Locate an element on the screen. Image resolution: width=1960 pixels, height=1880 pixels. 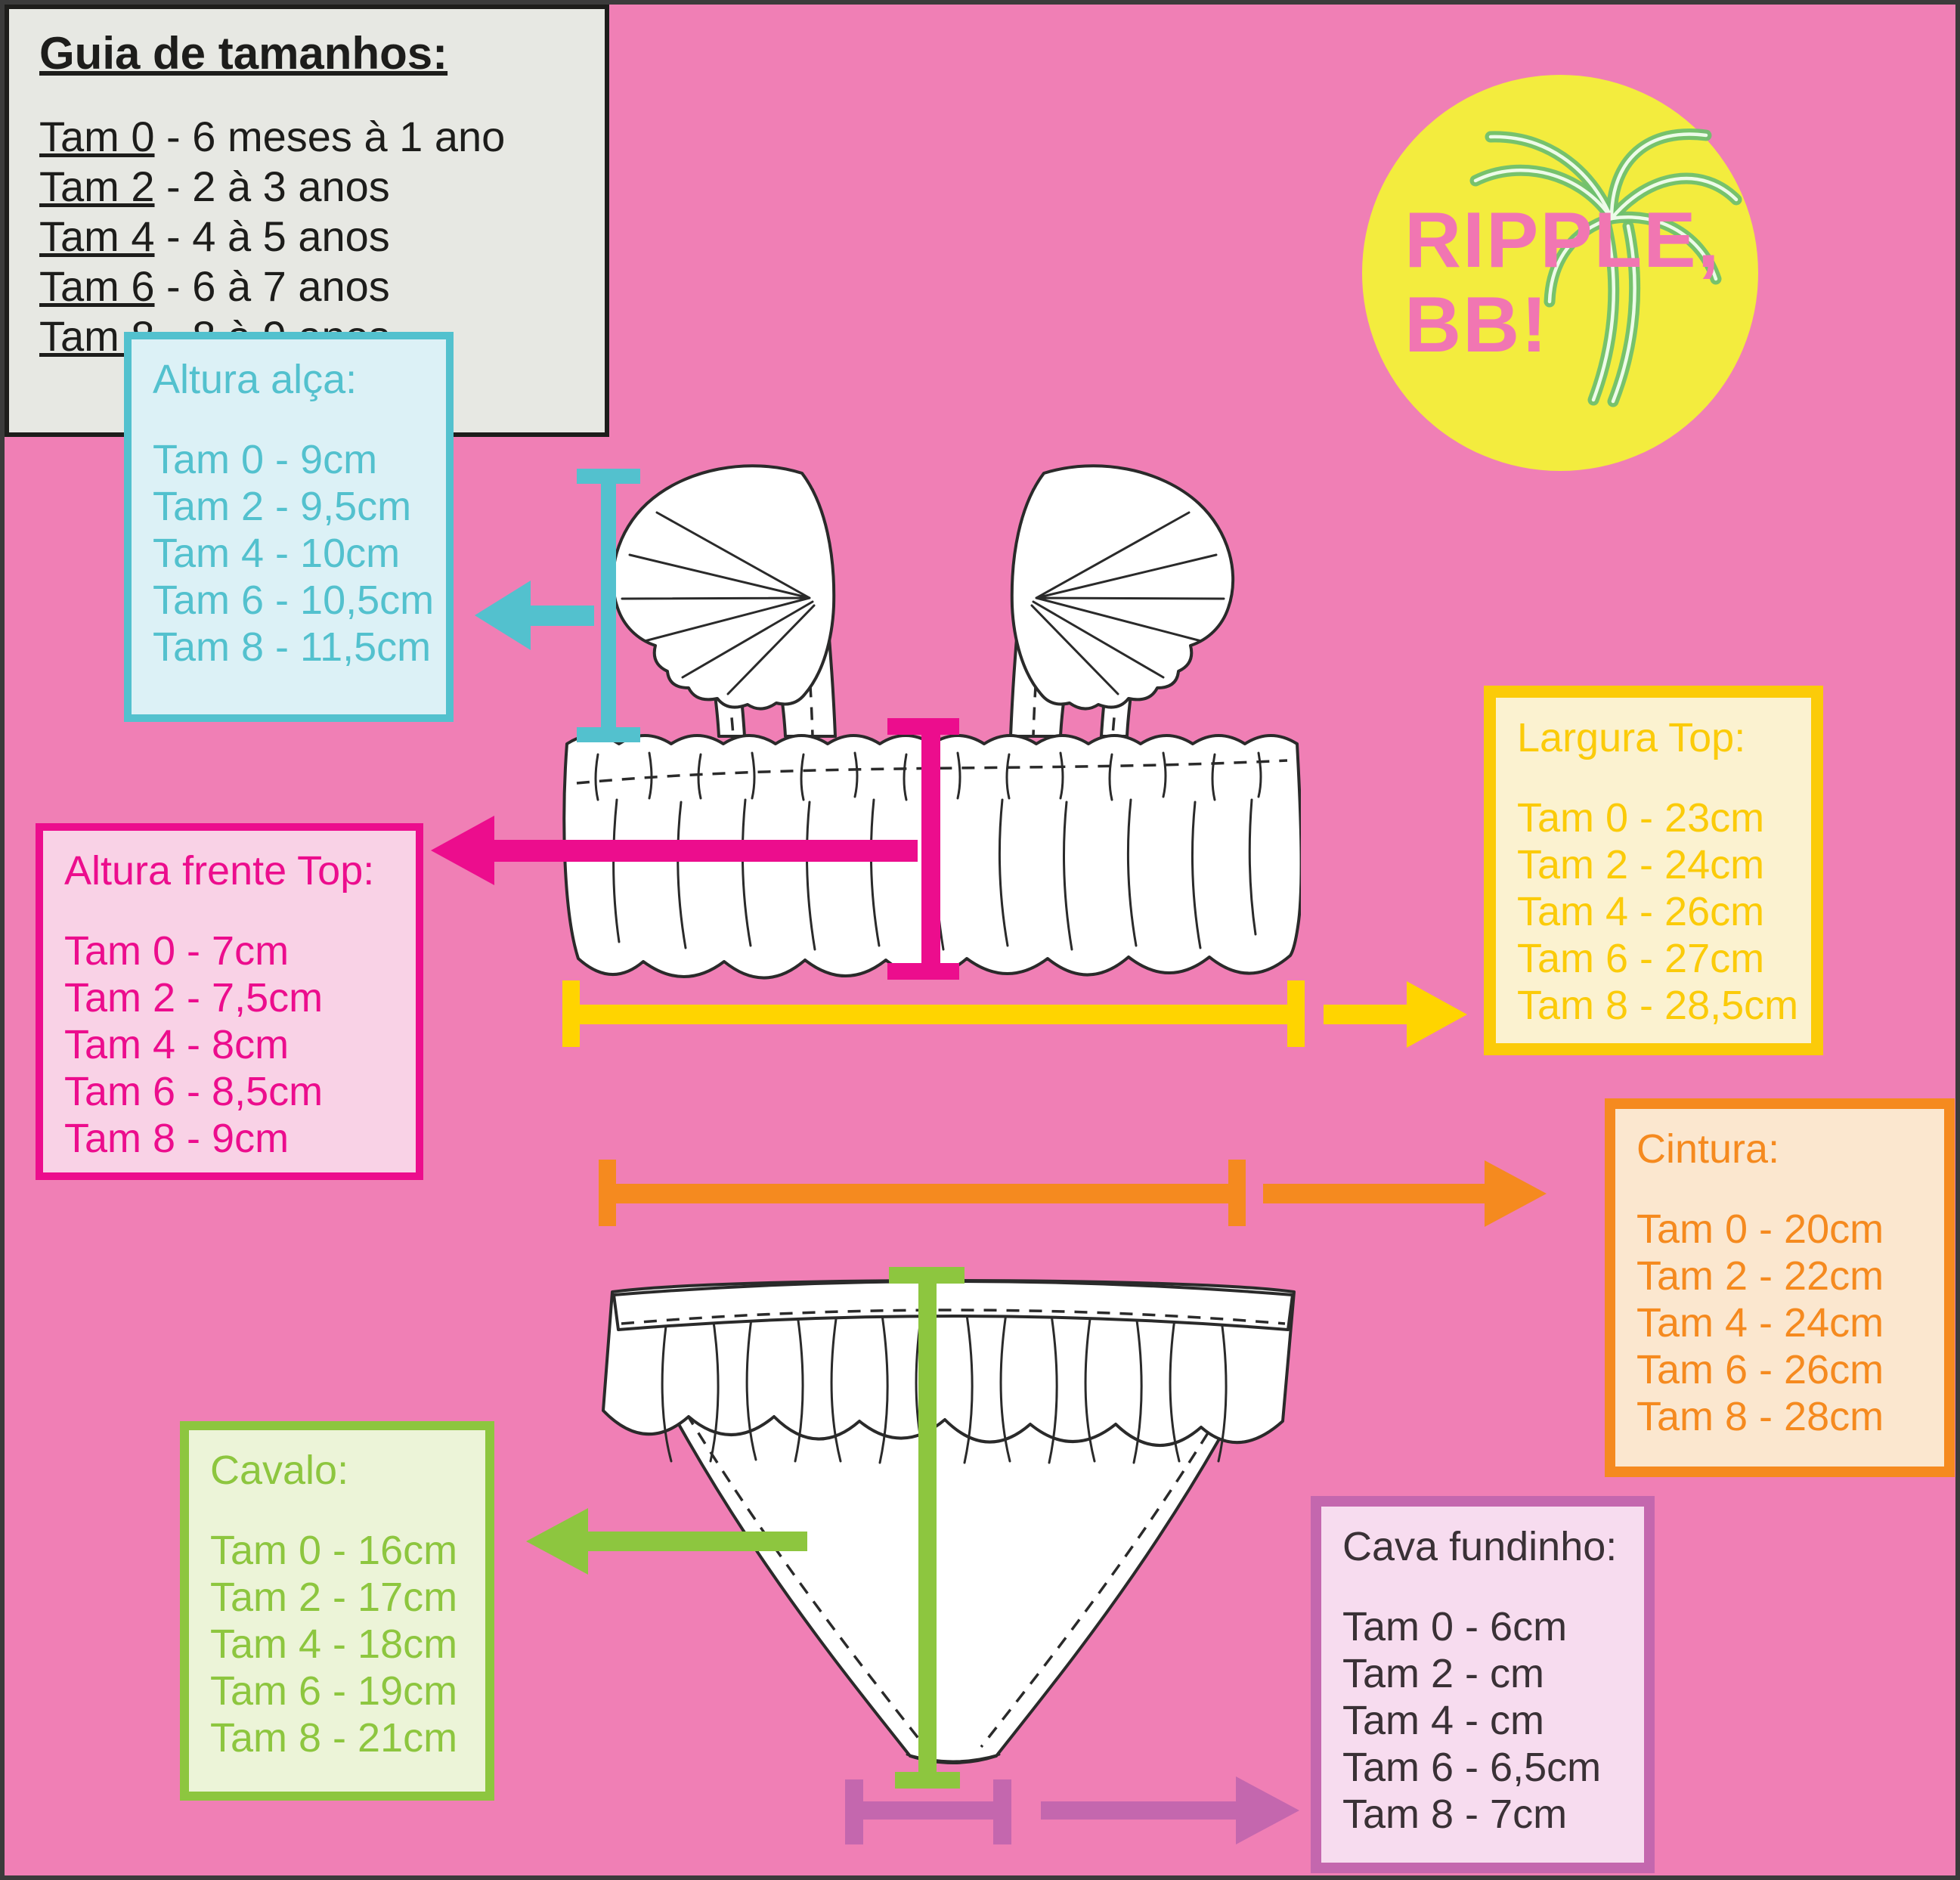
waist-arrow is located at coordinates (1375, 1193).